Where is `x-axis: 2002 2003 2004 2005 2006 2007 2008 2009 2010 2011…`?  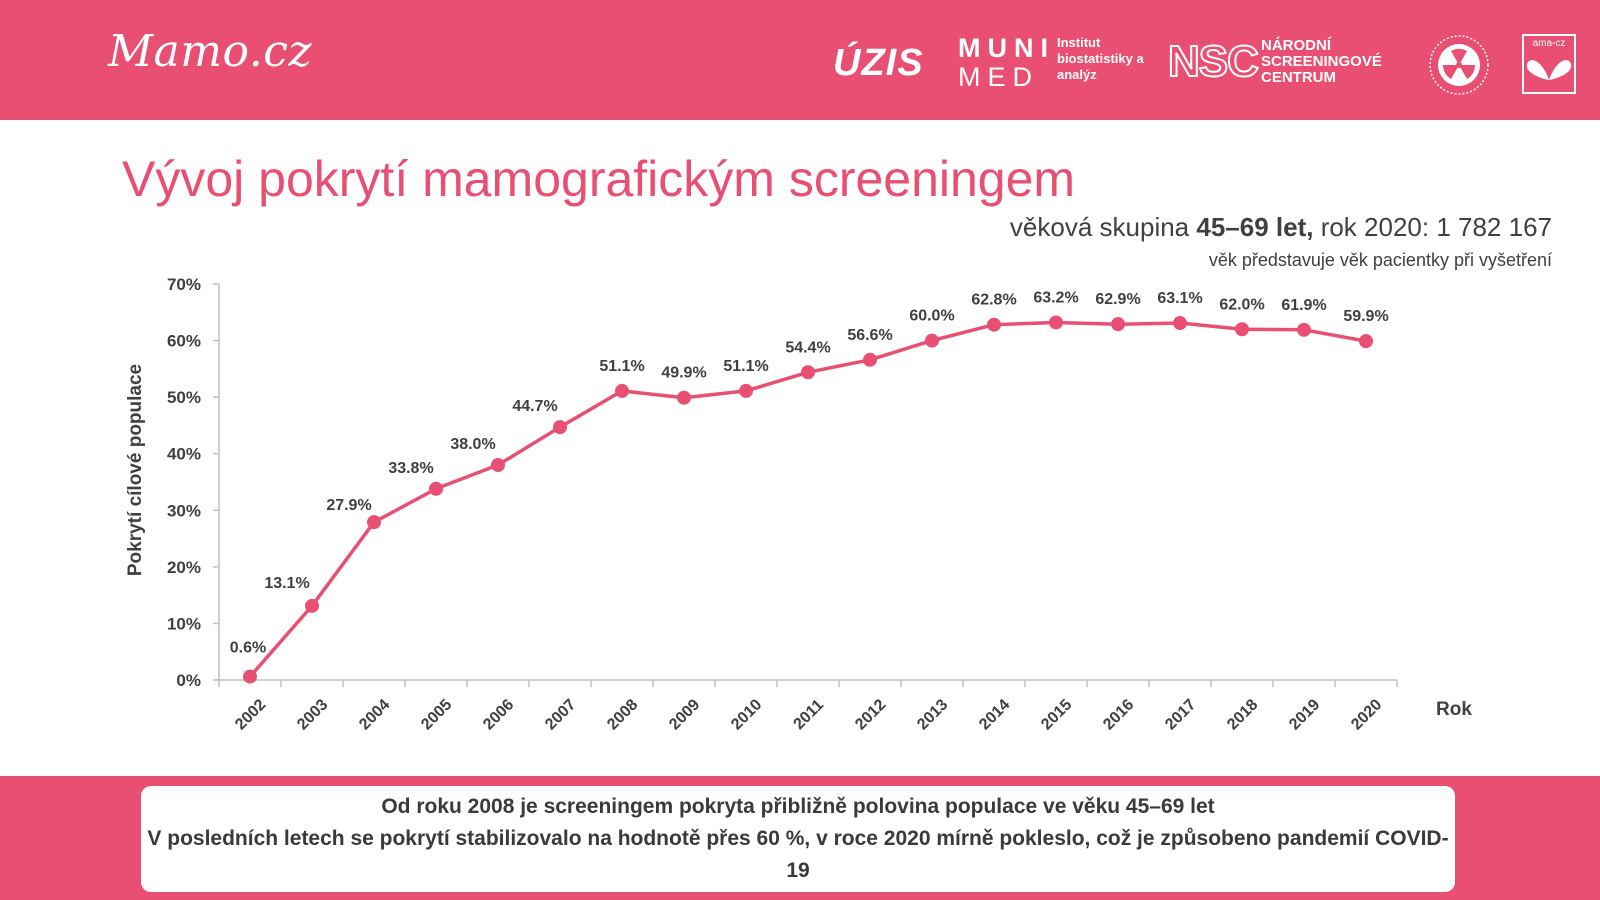 x-axis: 2002 2003 2004 2005 2006 2007 2008 2009 2010 2011… is located at coordinates (808, 706).